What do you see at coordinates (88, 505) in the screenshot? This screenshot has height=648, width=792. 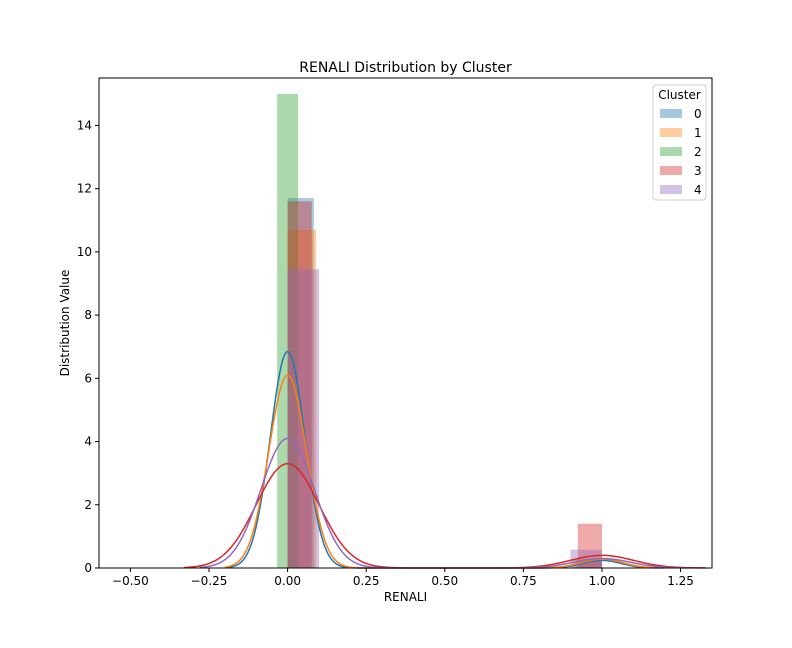 I see `y-tick-label: 2` at bounding box center [88, 505].